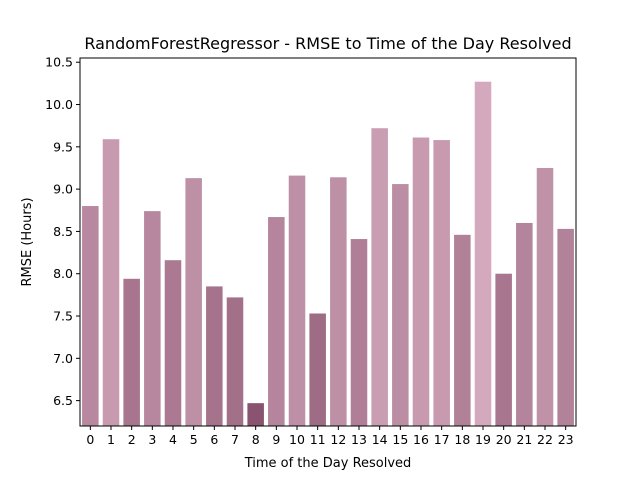 The width and height of the screenshot is (640, 480). What do you see at coordinates (63, 400) in the screenshot?
I see `y-tick-label: 6.5` at bounding box center [63, 400].